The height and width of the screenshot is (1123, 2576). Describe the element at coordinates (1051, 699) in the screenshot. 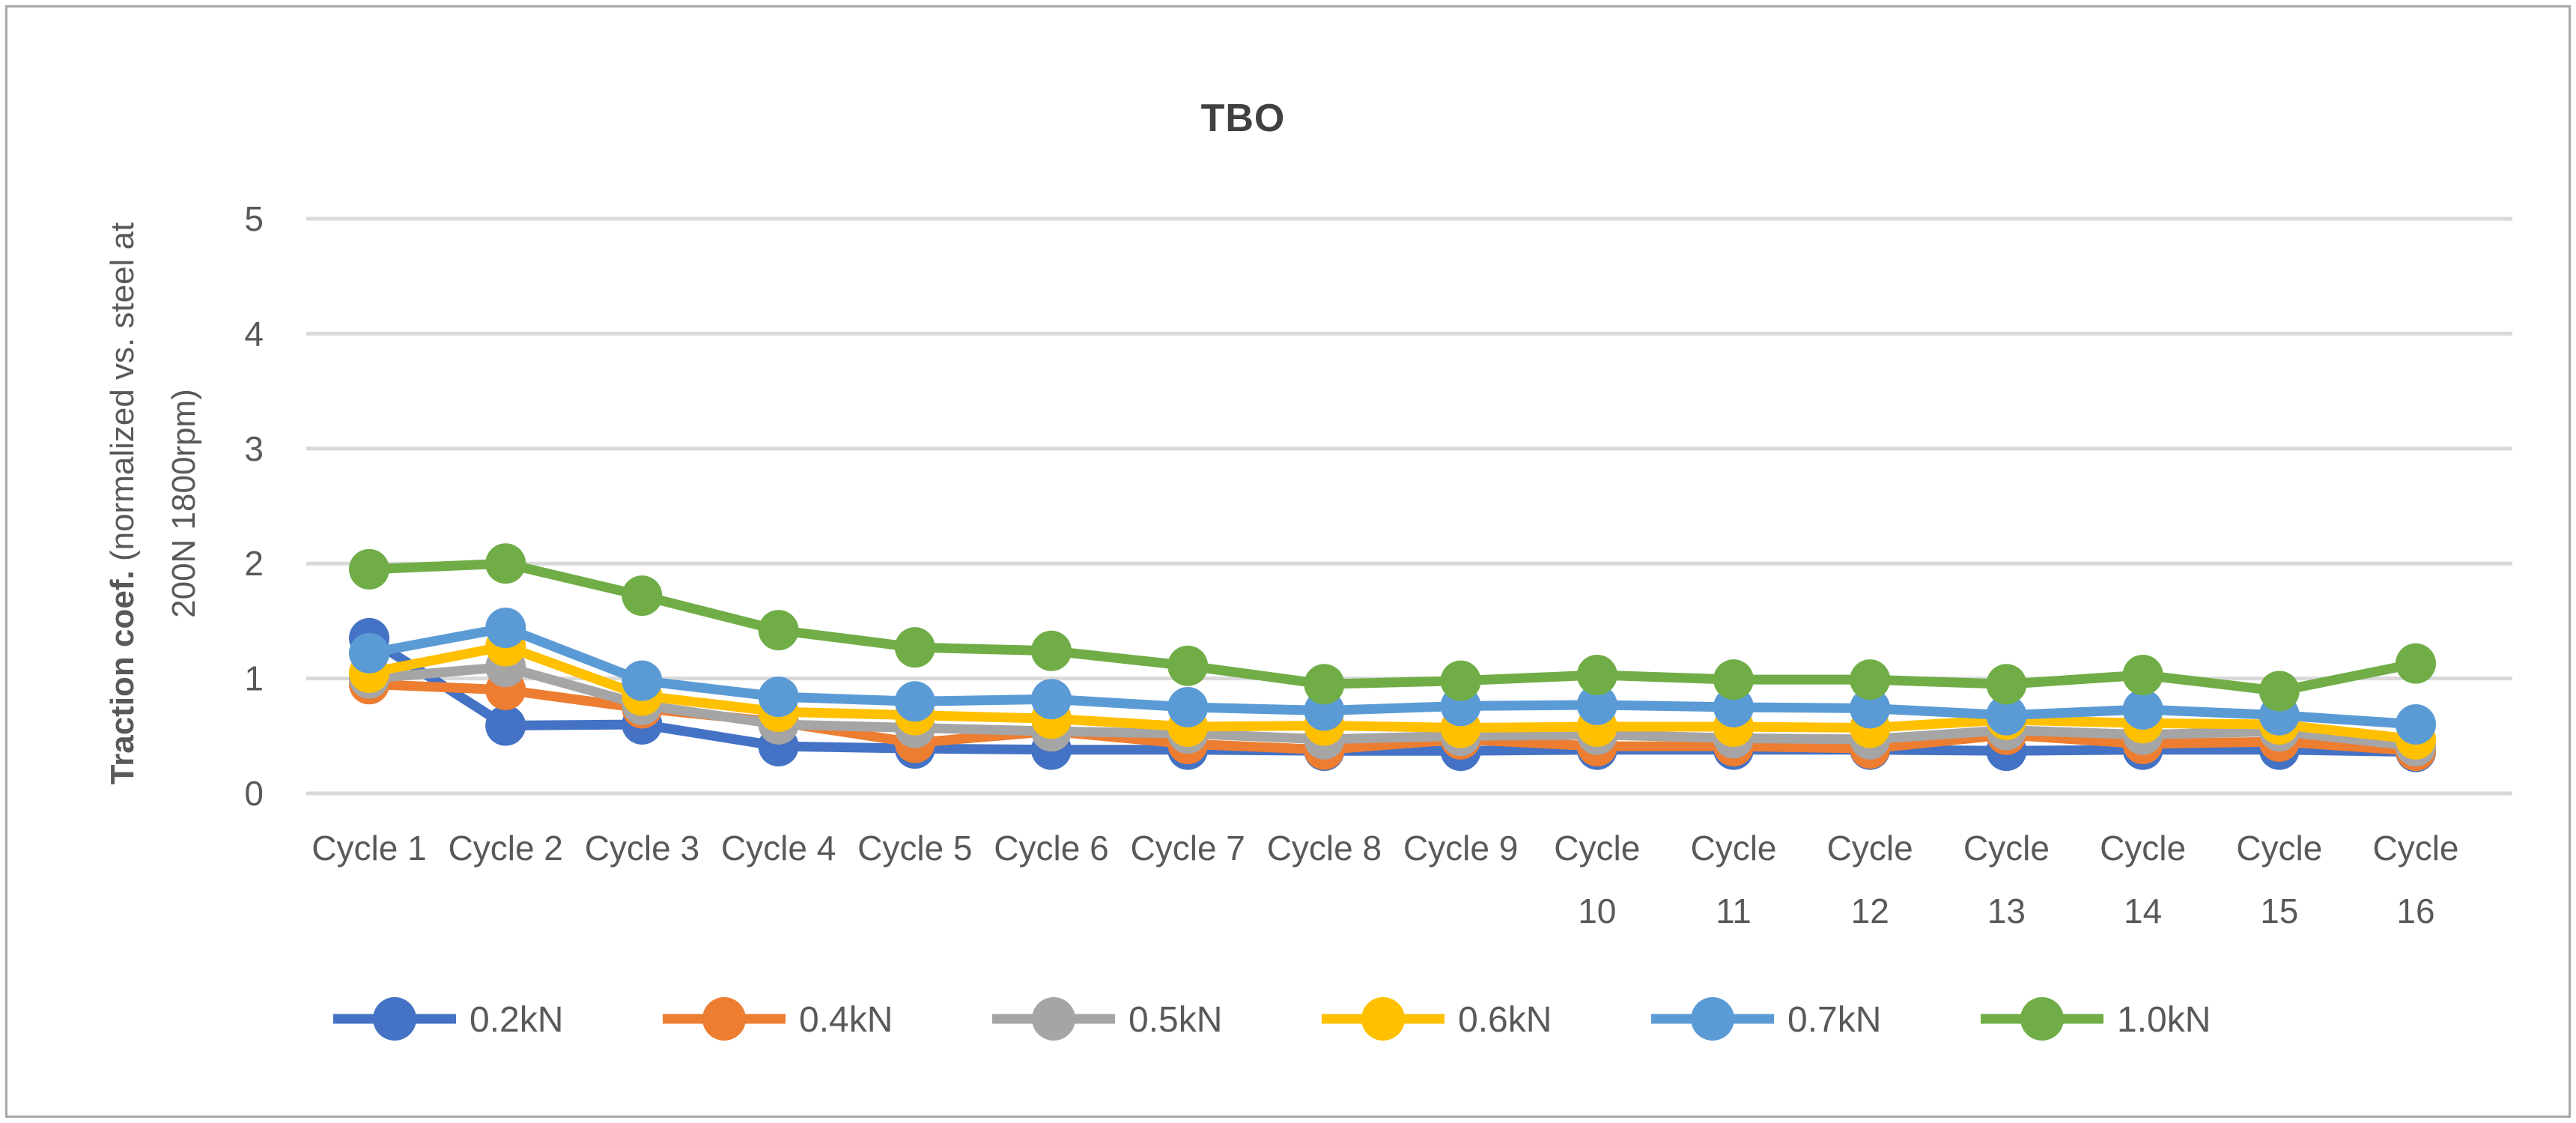

I see `marker-0.7kN-cycle-6` at that location.